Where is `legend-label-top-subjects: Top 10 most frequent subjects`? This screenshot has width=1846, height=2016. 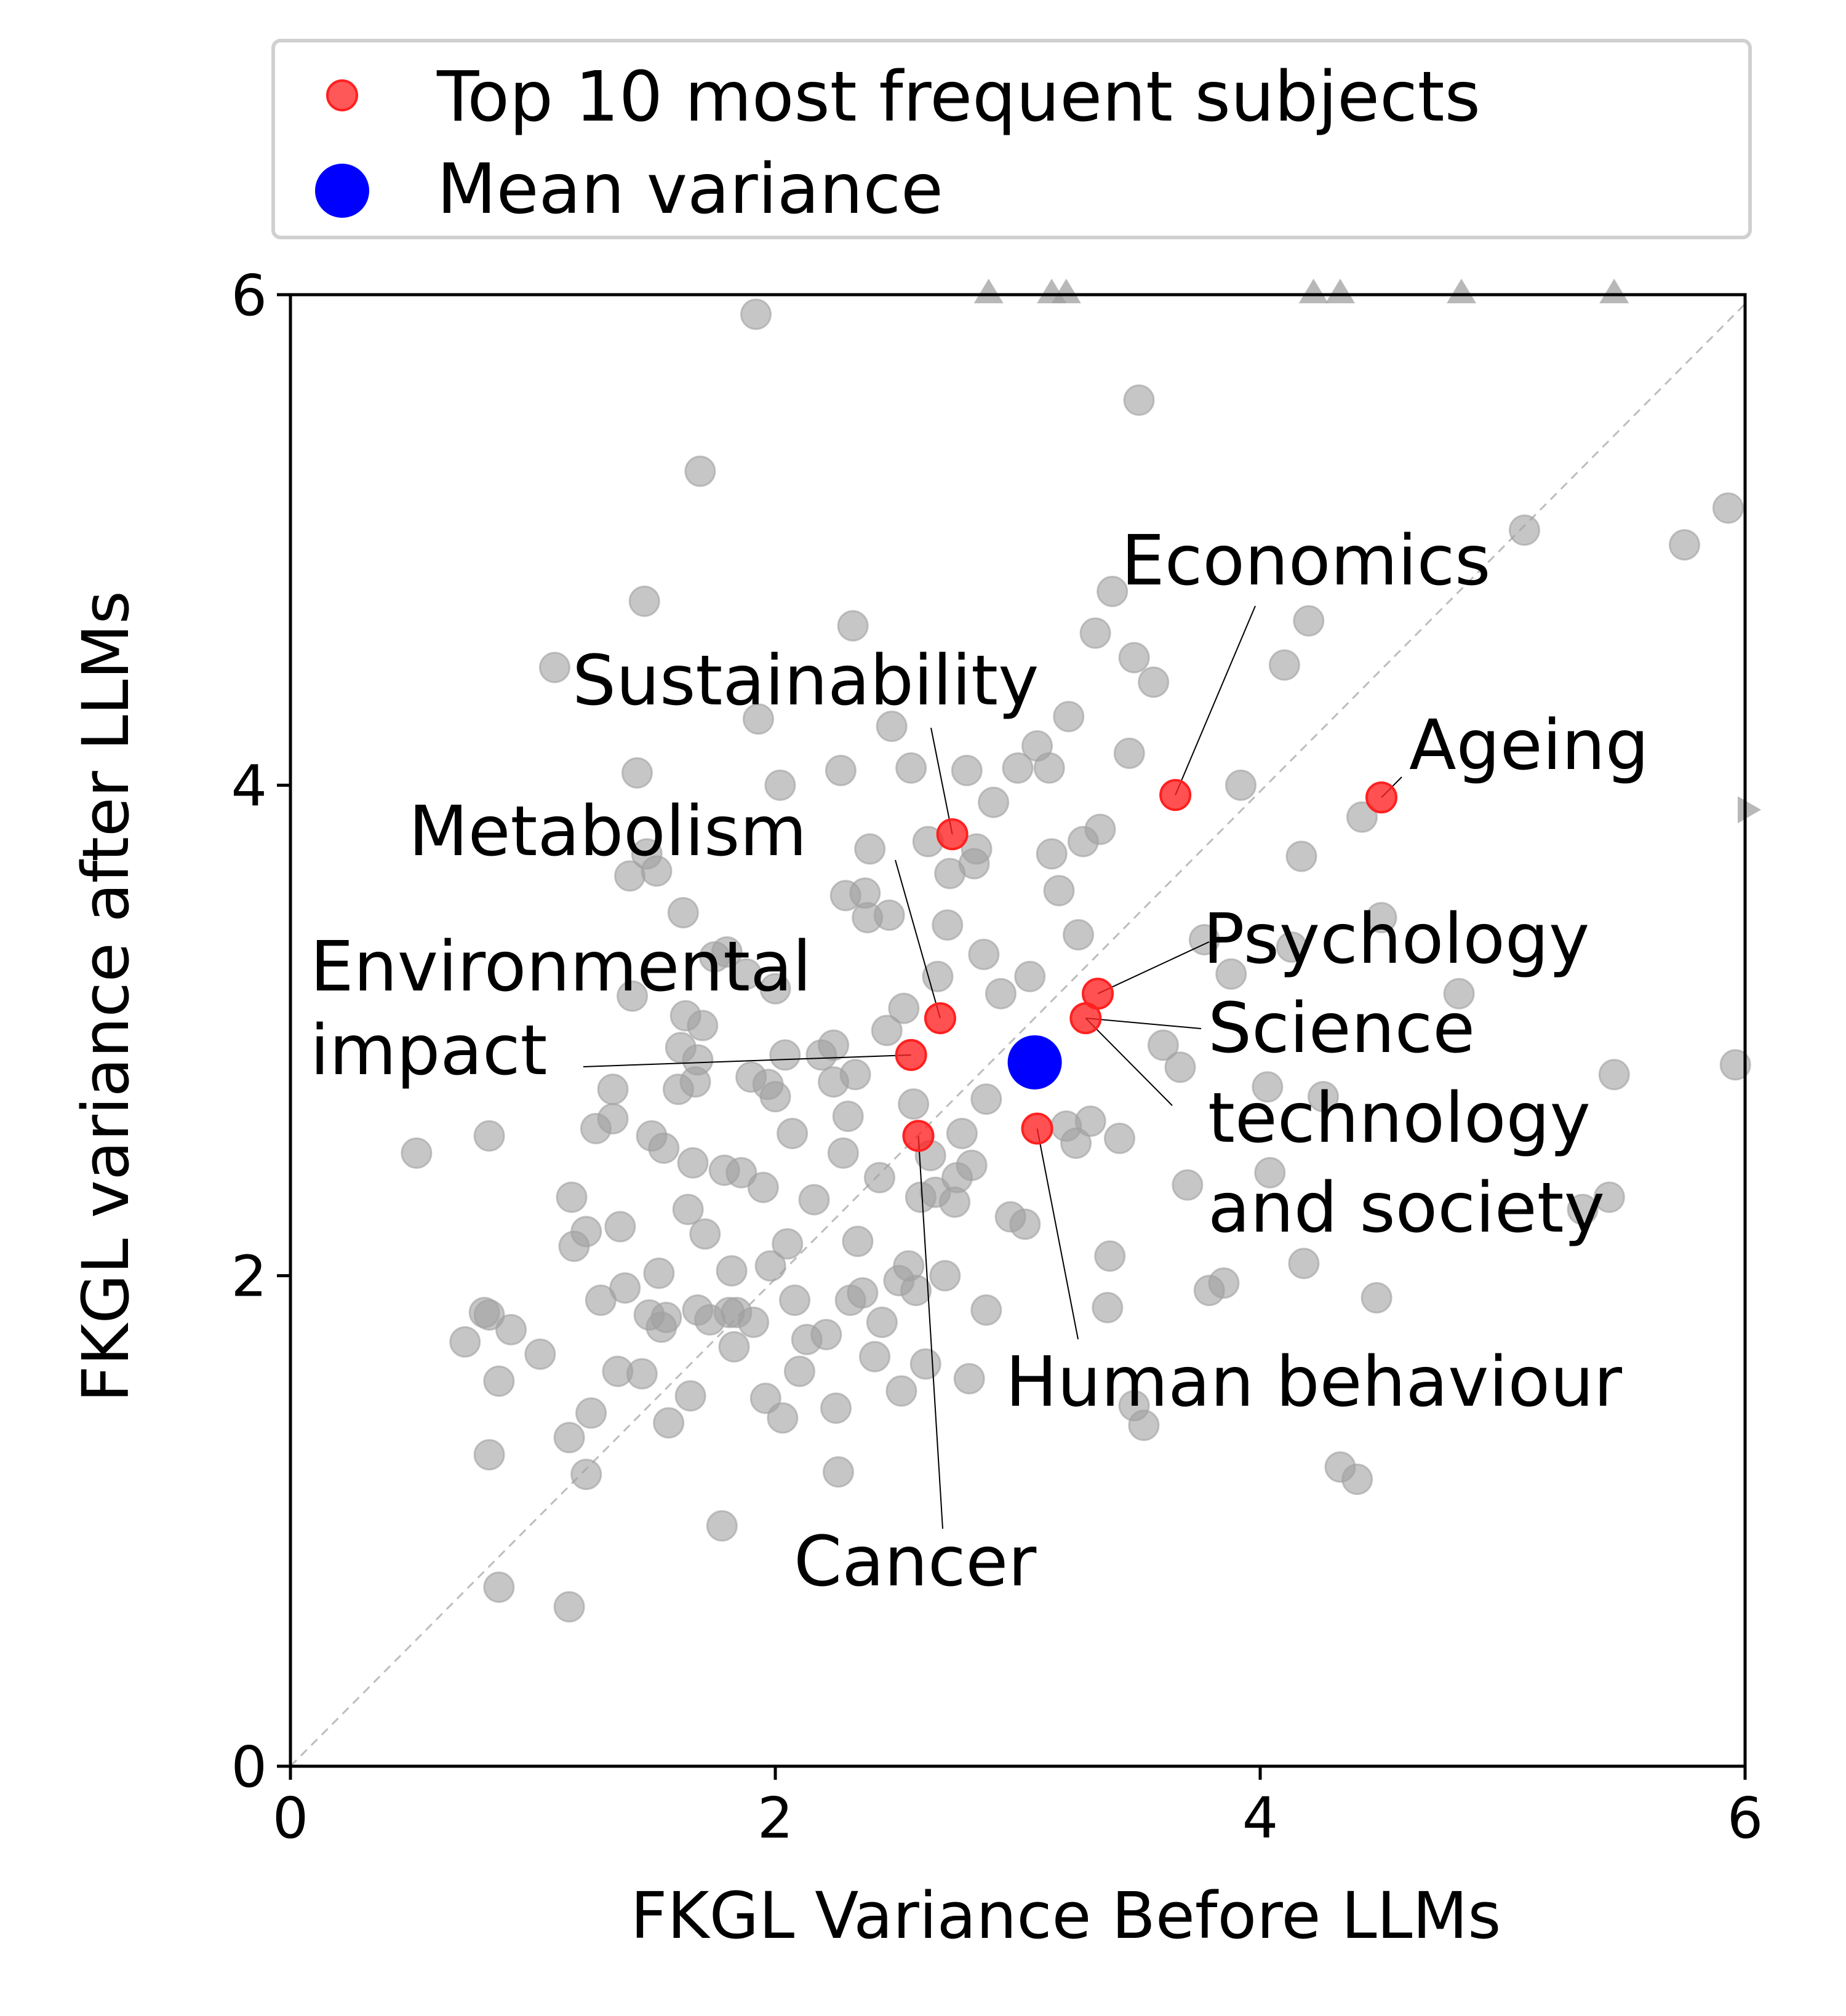
legend-label-top-subjects: Top 10 most frequent subjects is located at coordinates (958, 97).